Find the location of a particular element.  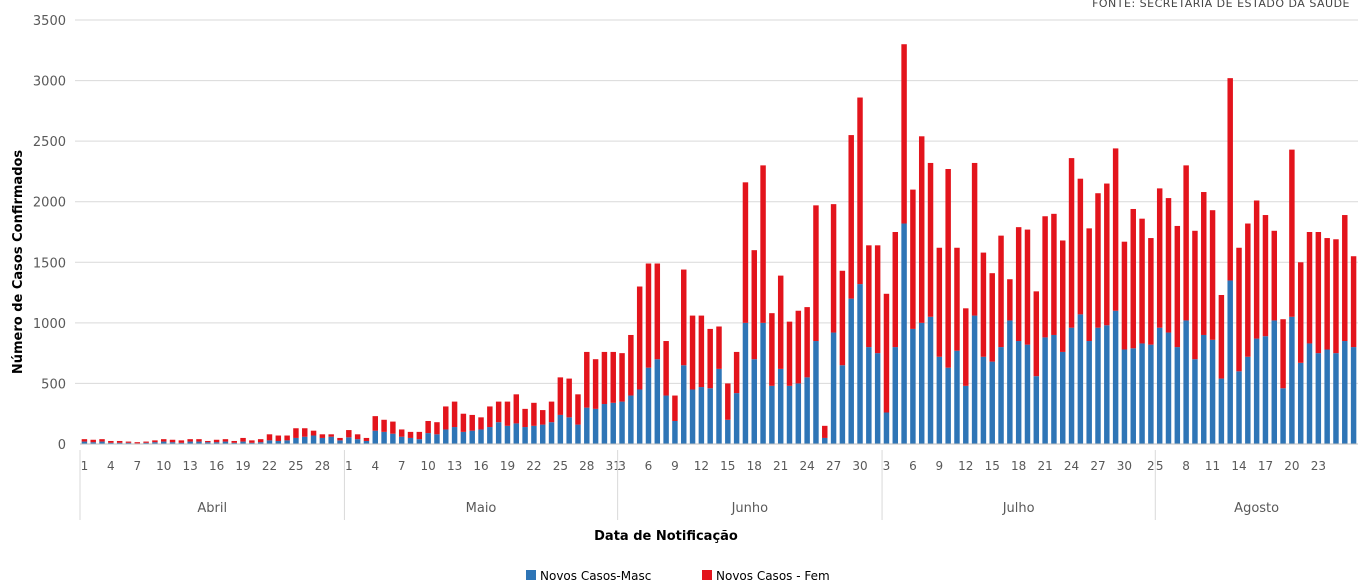

x-tick-label: 6 is located at coordinates (913, 466).